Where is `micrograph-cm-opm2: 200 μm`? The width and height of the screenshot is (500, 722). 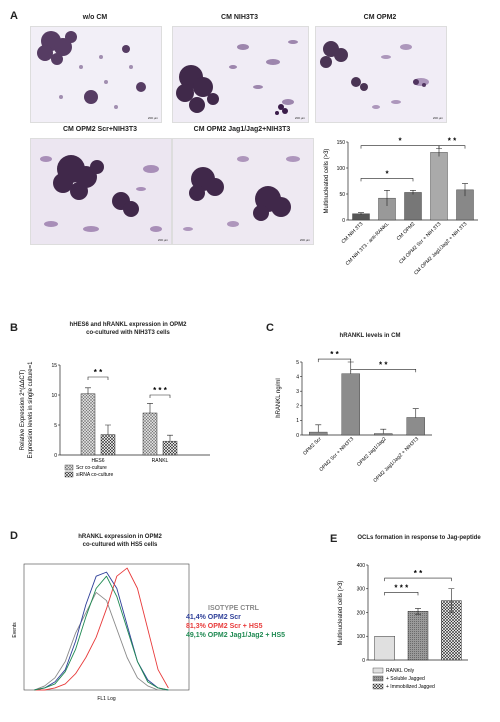 micrograph-cm-opm2: 200 μm is located at coordinates (381, 74).